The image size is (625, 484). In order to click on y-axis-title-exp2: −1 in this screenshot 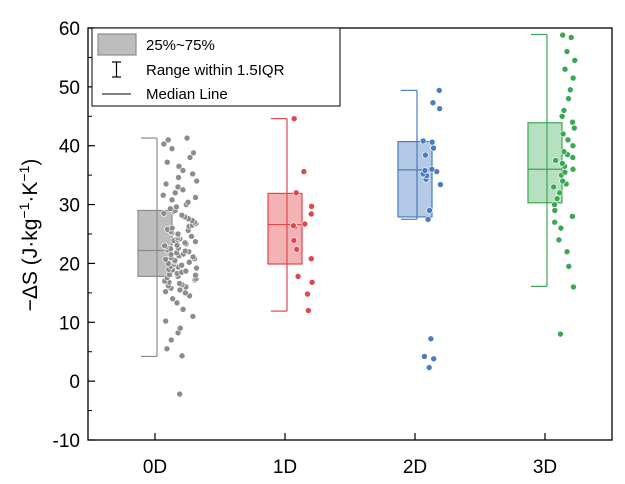, I will do `click(24, 173)`.